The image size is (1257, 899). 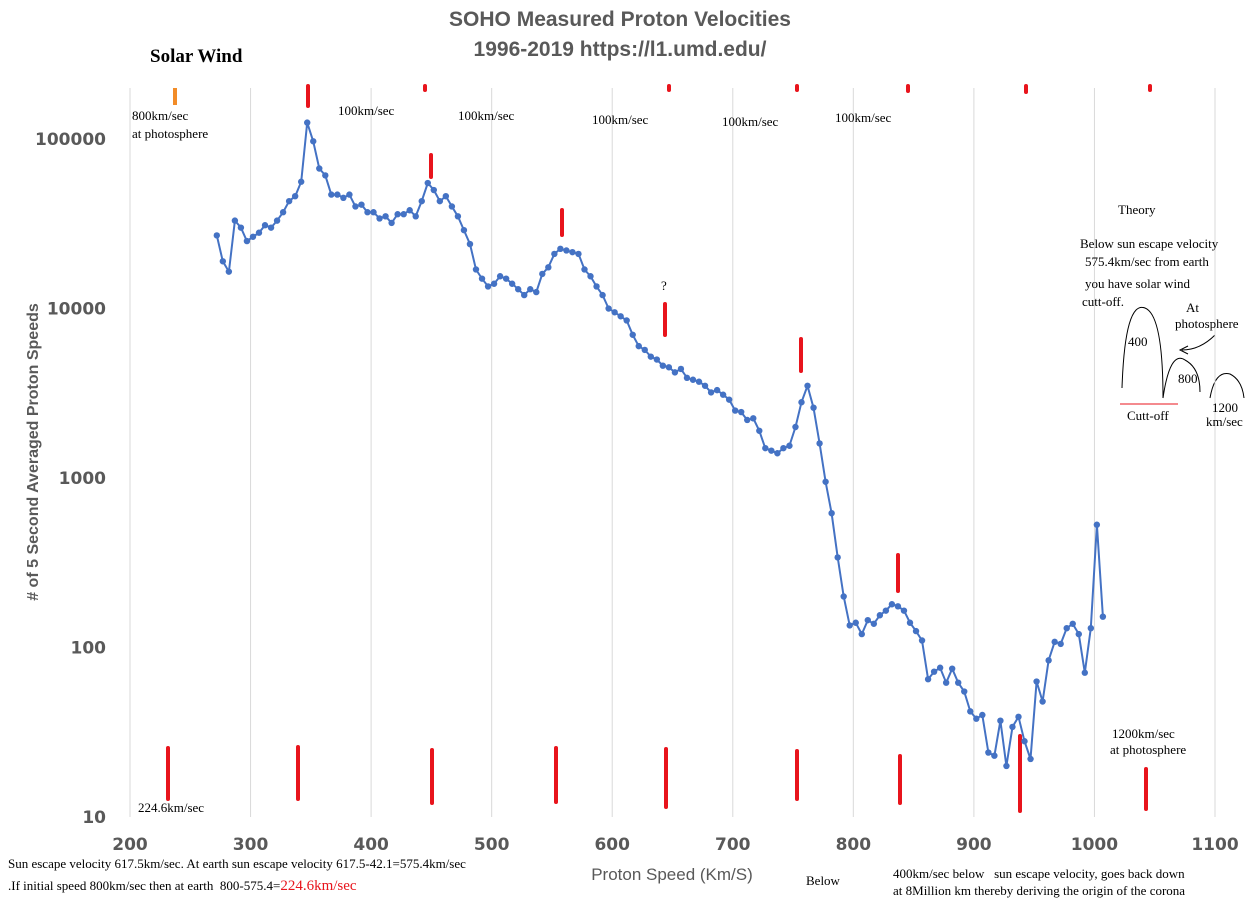 What do you see at coordinates (1148, 415) in the screenshot?
I see `annotation: Cutt-off` at bounding box center [1148, 415].